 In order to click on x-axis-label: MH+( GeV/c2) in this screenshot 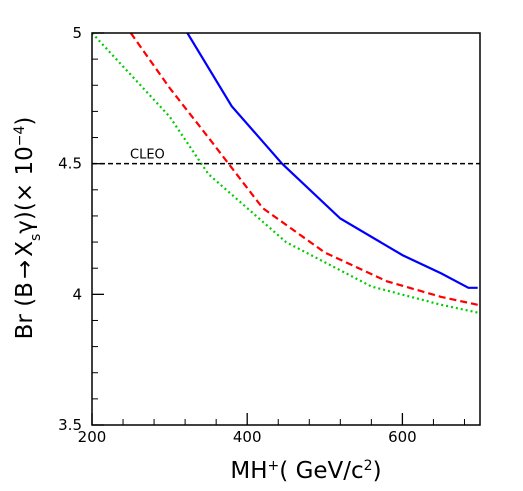, I will do `click(305, 471)`.